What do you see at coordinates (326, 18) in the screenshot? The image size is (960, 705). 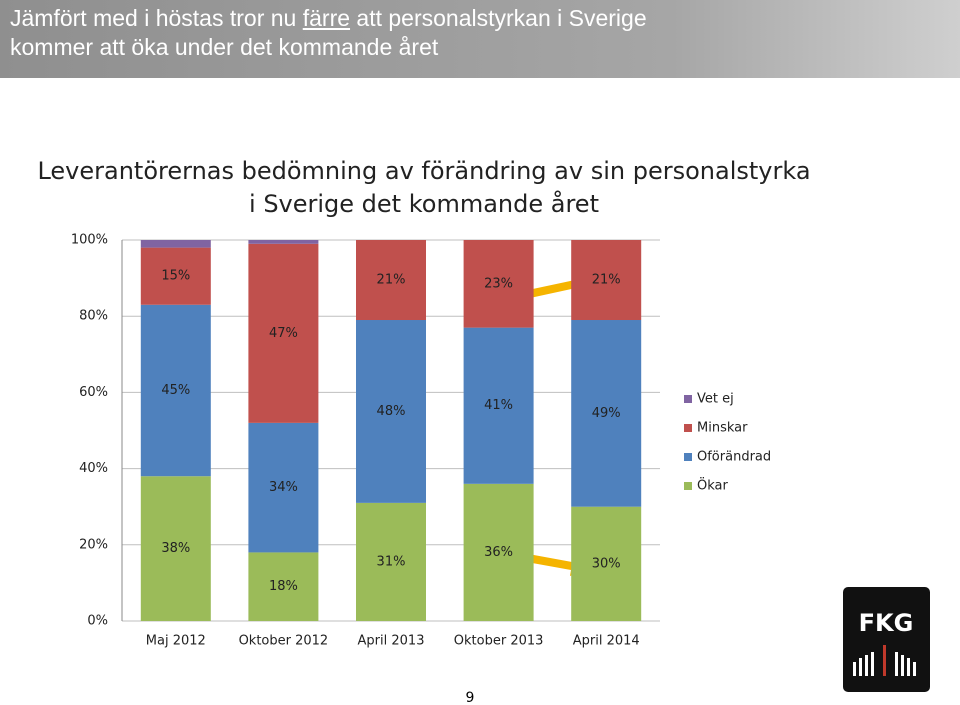 I see `title-emphasis: färre` at bounding box center [326, 18].